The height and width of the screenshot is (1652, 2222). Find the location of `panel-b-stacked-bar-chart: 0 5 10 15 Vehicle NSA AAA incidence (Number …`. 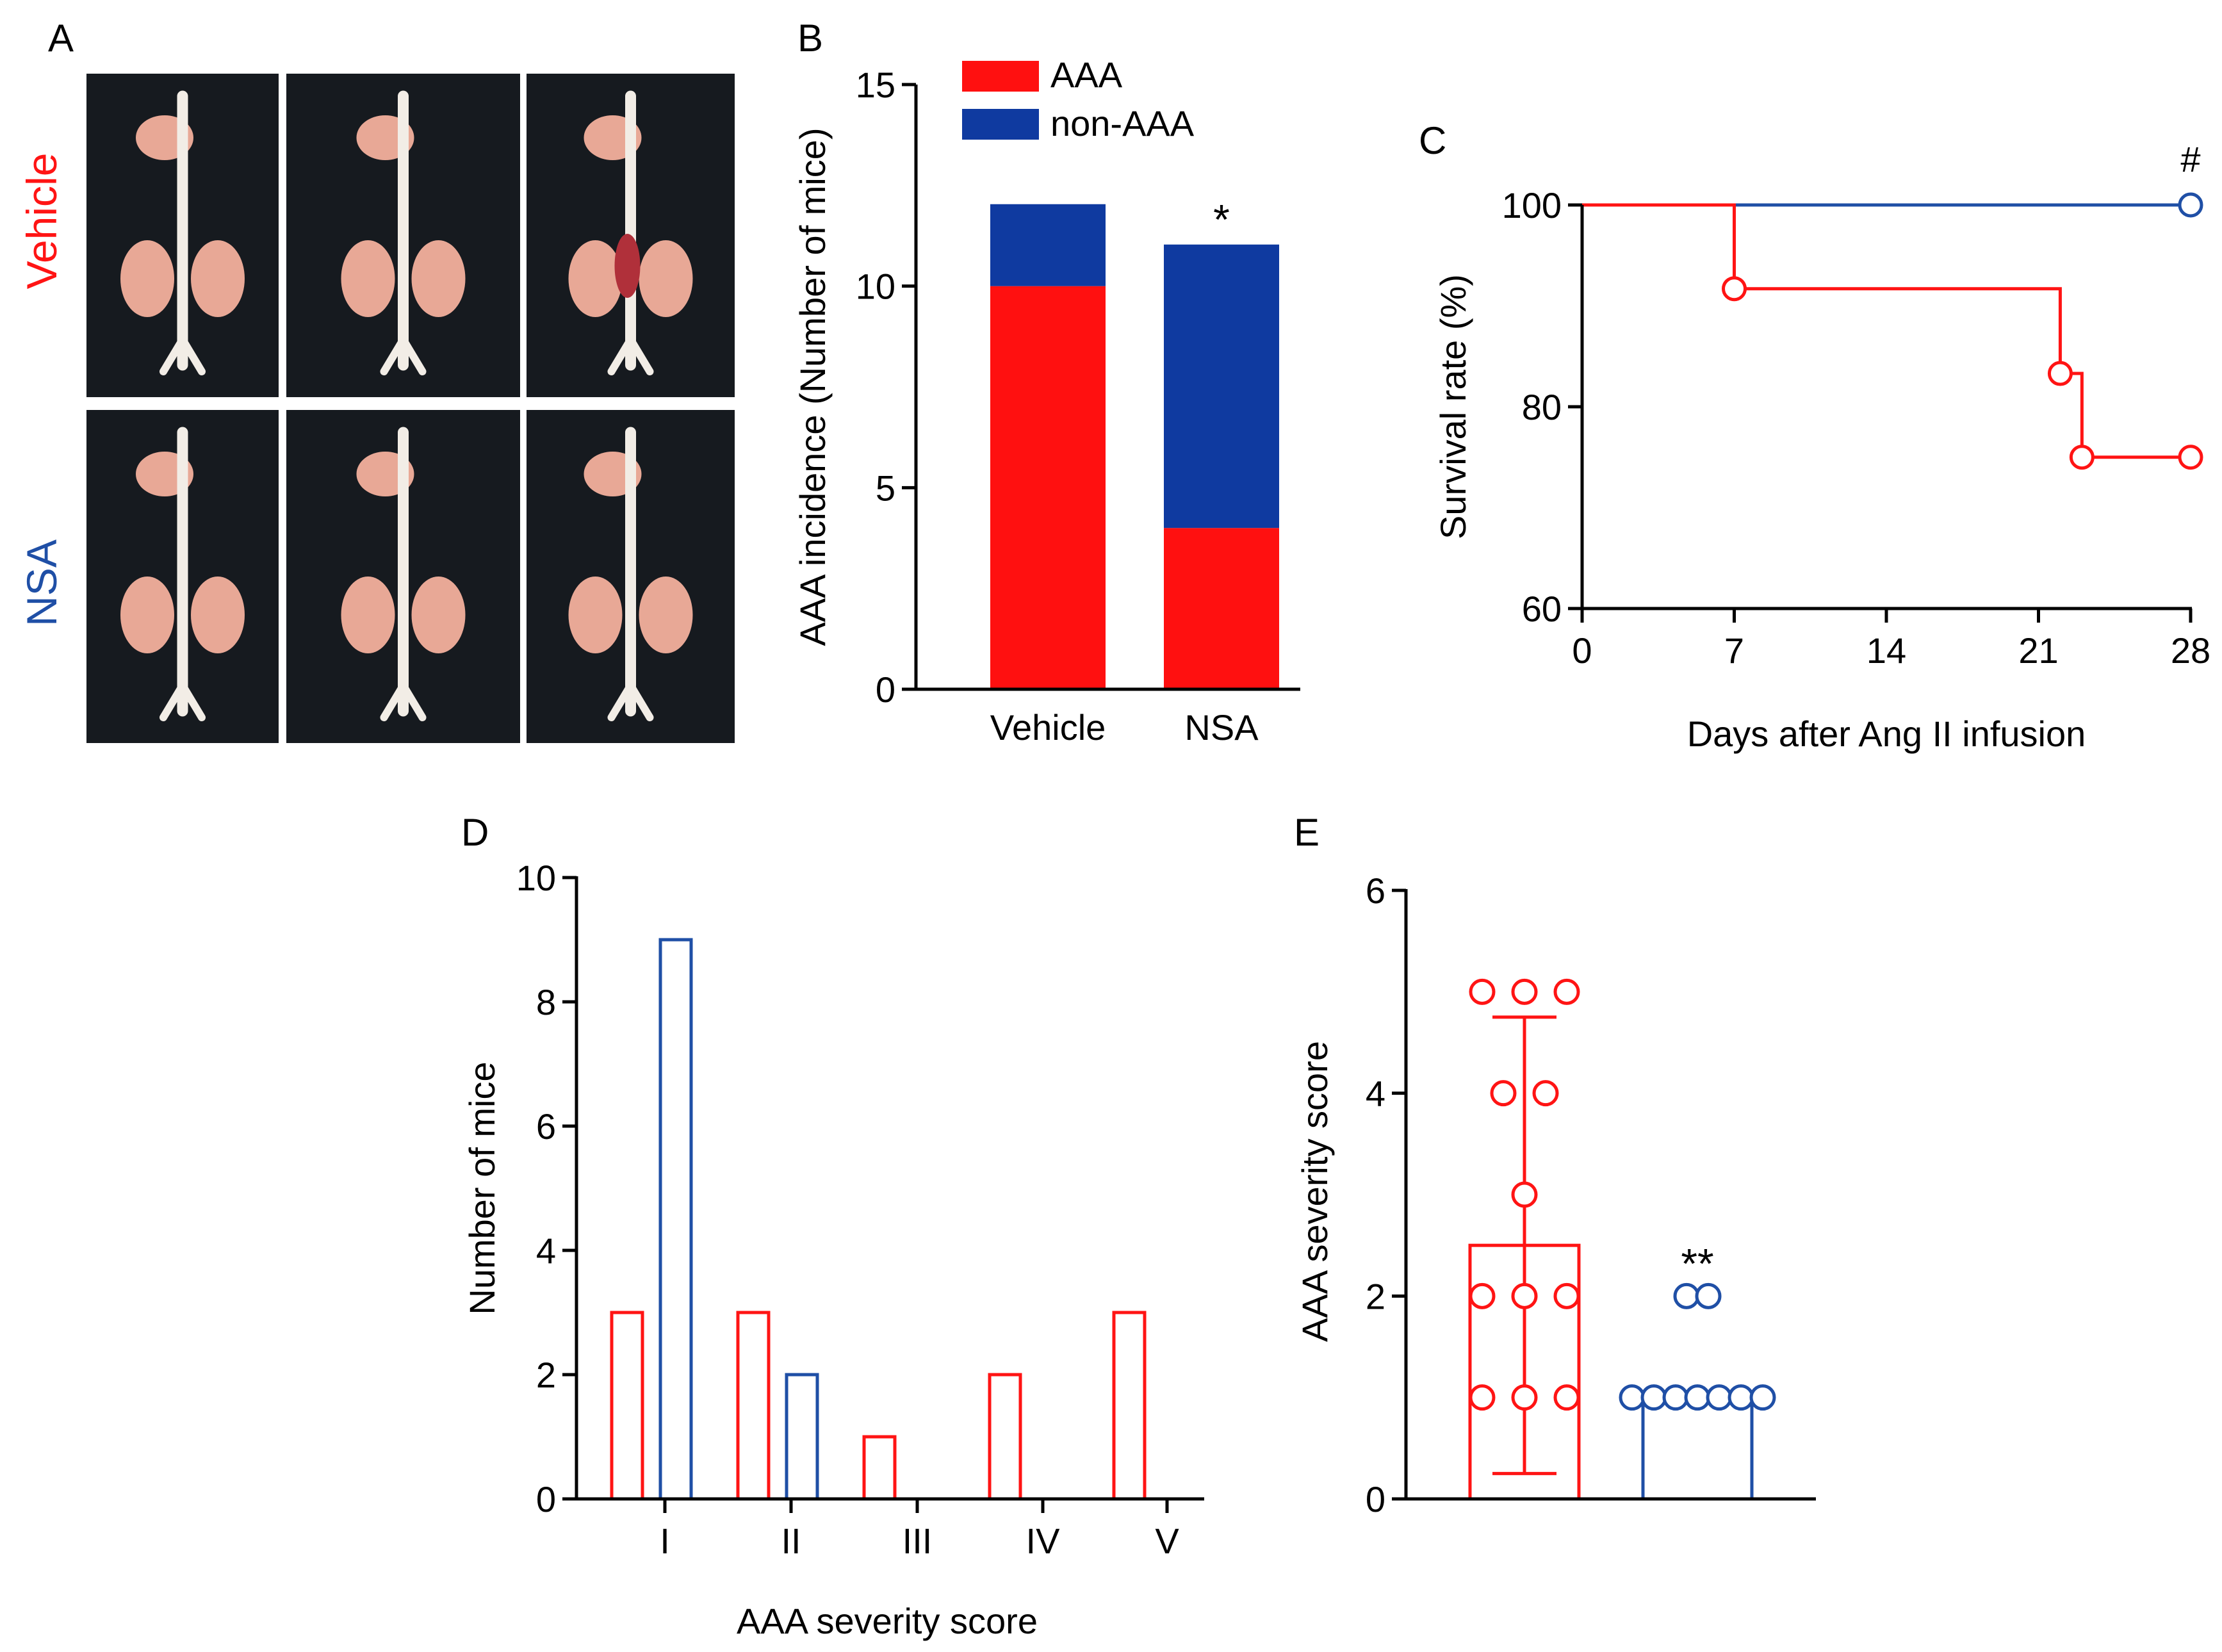

panel-b-stacked-bar-chart: 0 5 10 15 Vehicle NSA AAA incidence (Number … is located at coordinates (1046, 401).